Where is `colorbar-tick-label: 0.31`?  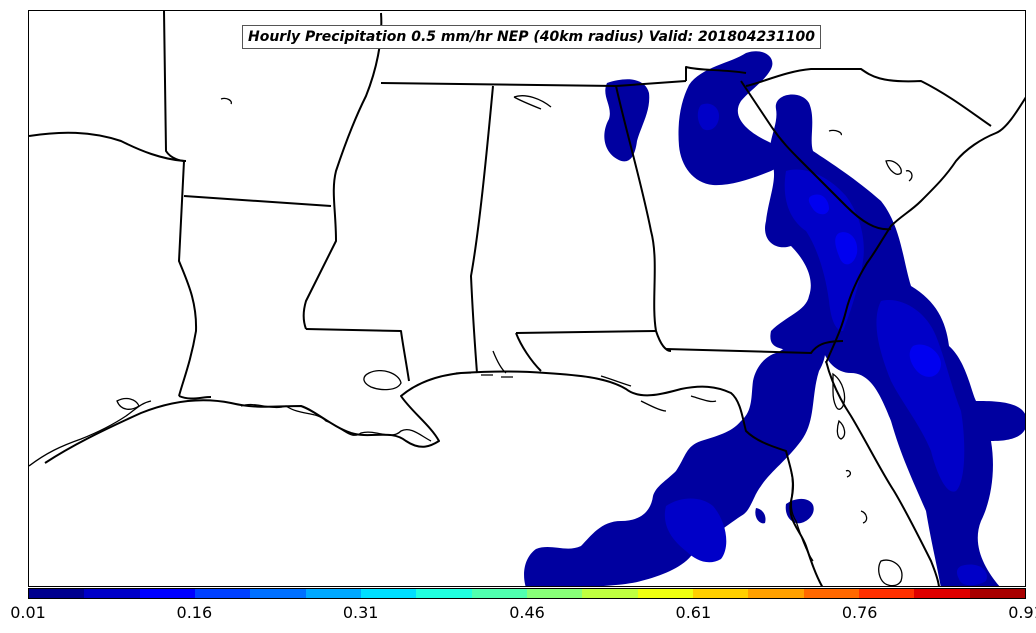
colorbar-tick-label: 0.31 is located at coordinates (360, 612).